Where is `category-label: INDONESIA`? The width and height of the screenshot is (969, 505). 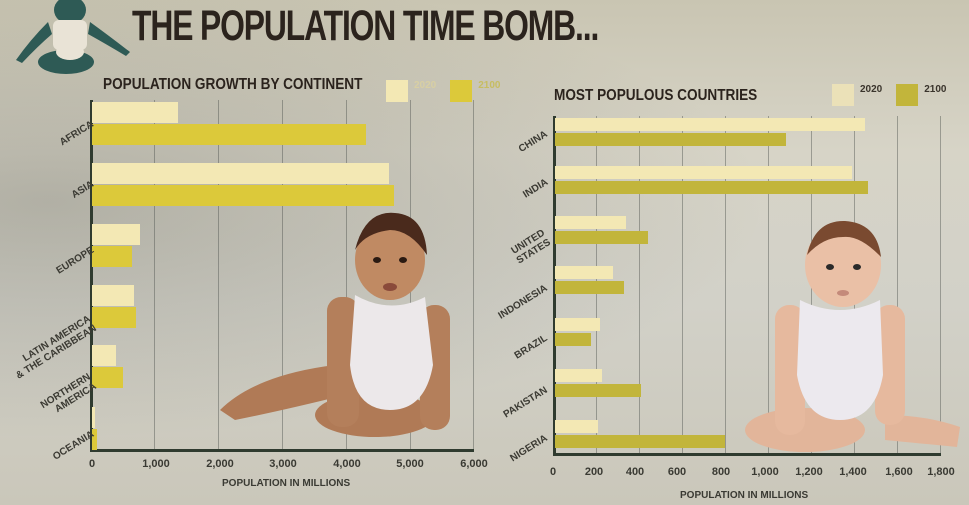
category-label: INDONESIA is located at coordinates (523, 302).